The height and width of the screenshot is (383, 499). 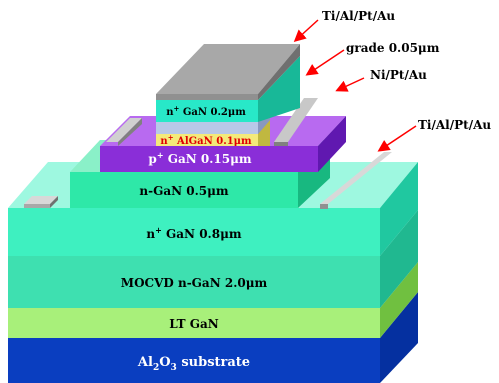 I want to click on top-n-plus-gan-layer, so click(x=228, y=89).